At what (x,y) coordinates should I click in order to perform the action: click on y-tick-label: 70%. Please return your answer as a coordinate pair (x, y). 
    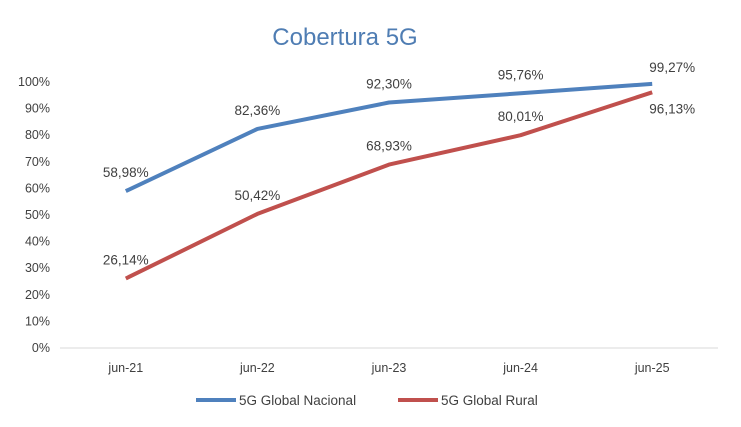
    Looking at the image, I should click on (37, 162).